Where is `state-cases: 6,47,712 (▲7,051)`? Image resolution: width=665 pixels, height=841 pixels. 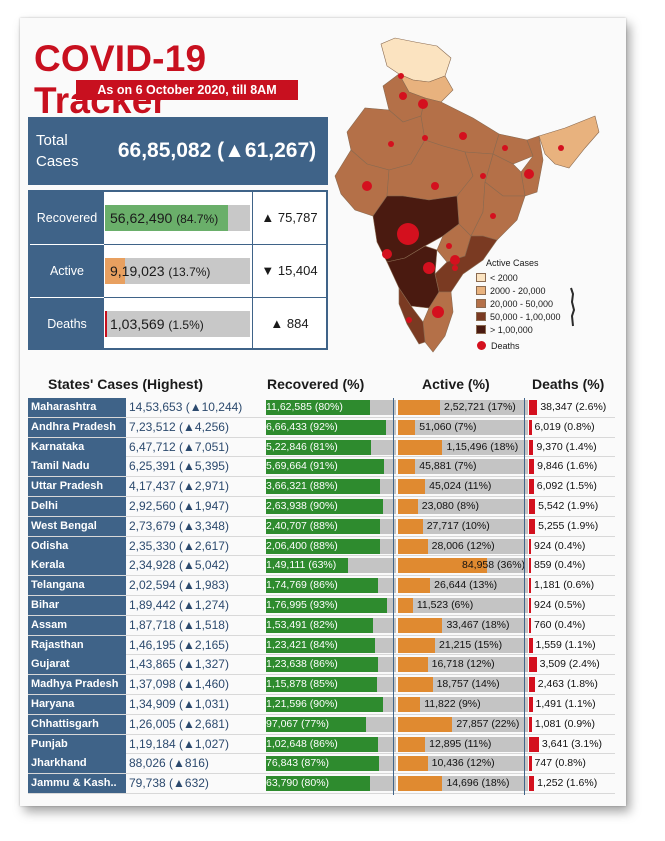 state-cases: 6,47,712 (▲7,051) is located at coordinates (179, 446).